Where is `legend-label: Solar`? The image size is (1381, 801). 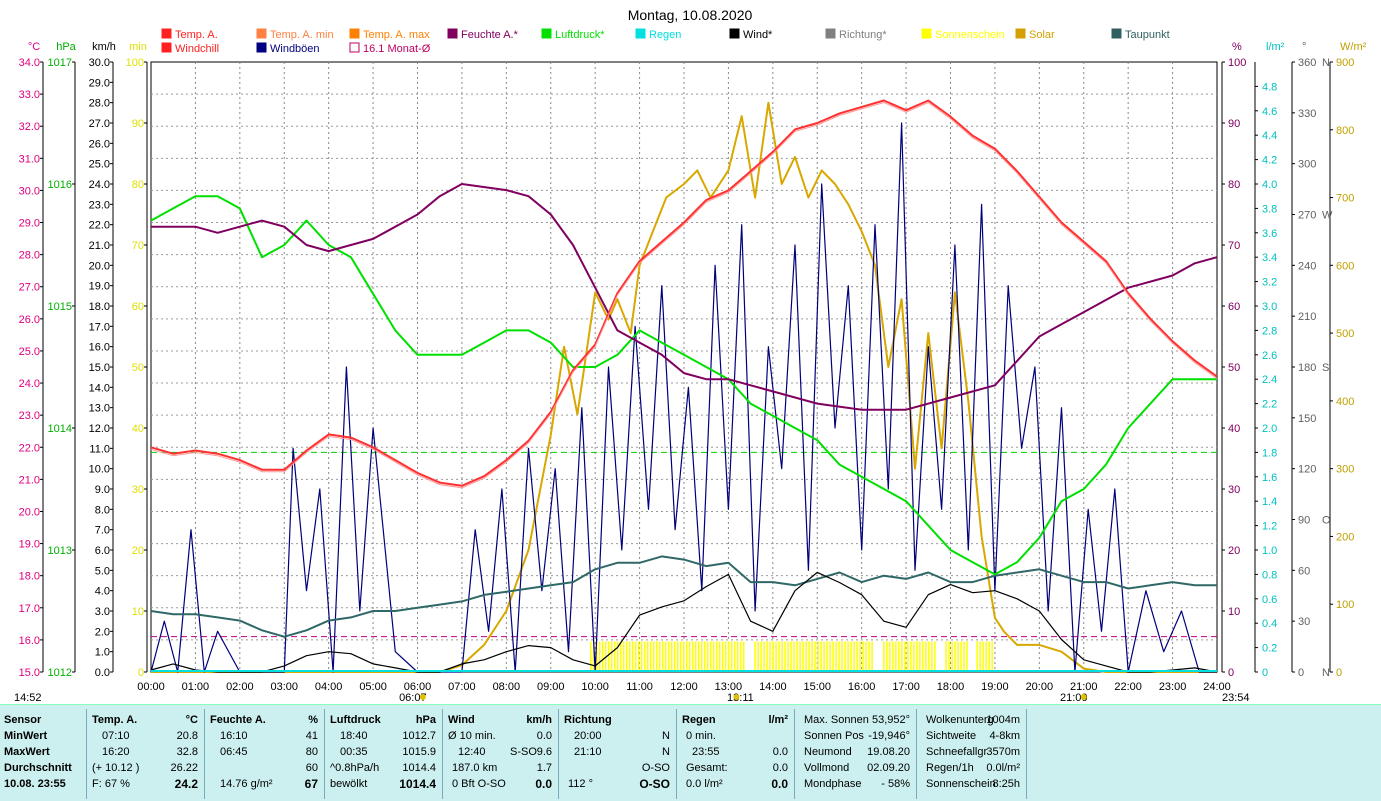
legend-label: Solar is located at coordinates (1042, 35).